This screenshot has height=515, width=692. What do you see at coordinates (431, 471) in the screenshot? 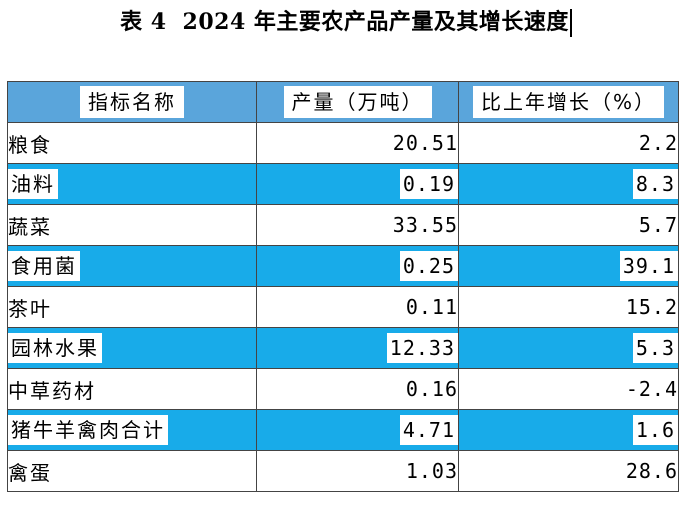
I see `row-output: 1.03` at bounding box center [431, 471].